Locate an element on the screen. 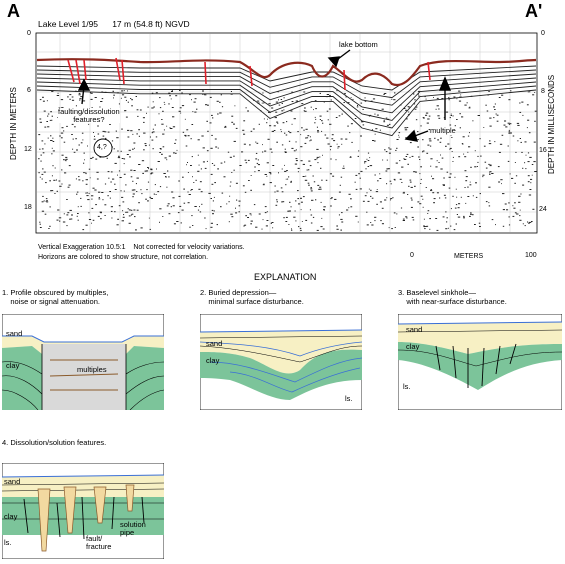 The image size is (565, 564). panel-1-label-clay: clay is located at coordinates (13, 365).